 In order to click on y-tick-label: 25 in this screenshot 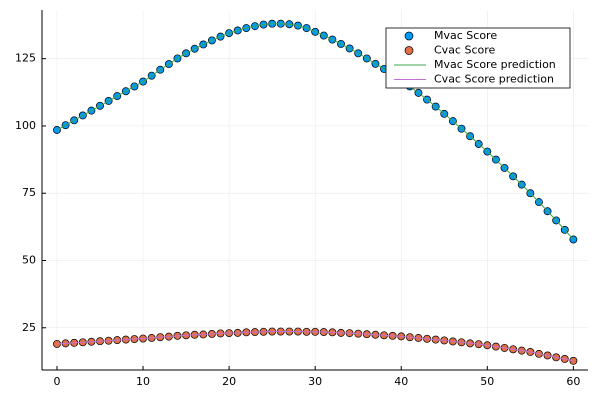, I will do `click(29, 327)`.